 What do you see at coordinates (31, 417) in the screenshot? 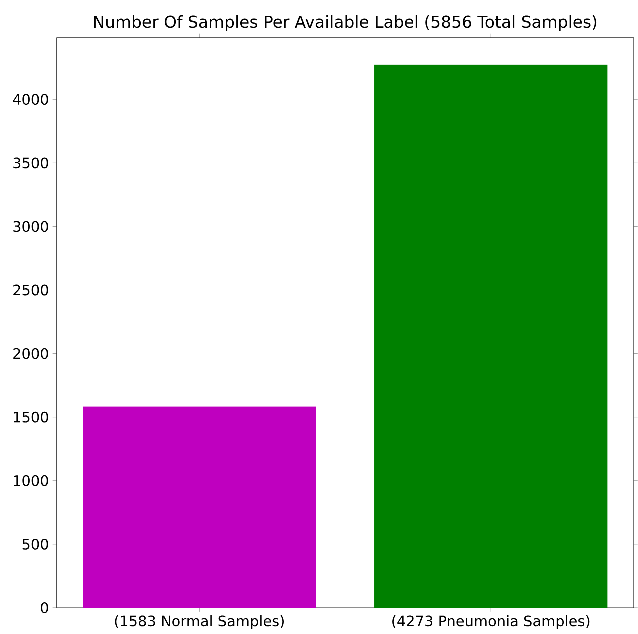
I see `y-tick-label: 1500` at bounding box center [31, 417].